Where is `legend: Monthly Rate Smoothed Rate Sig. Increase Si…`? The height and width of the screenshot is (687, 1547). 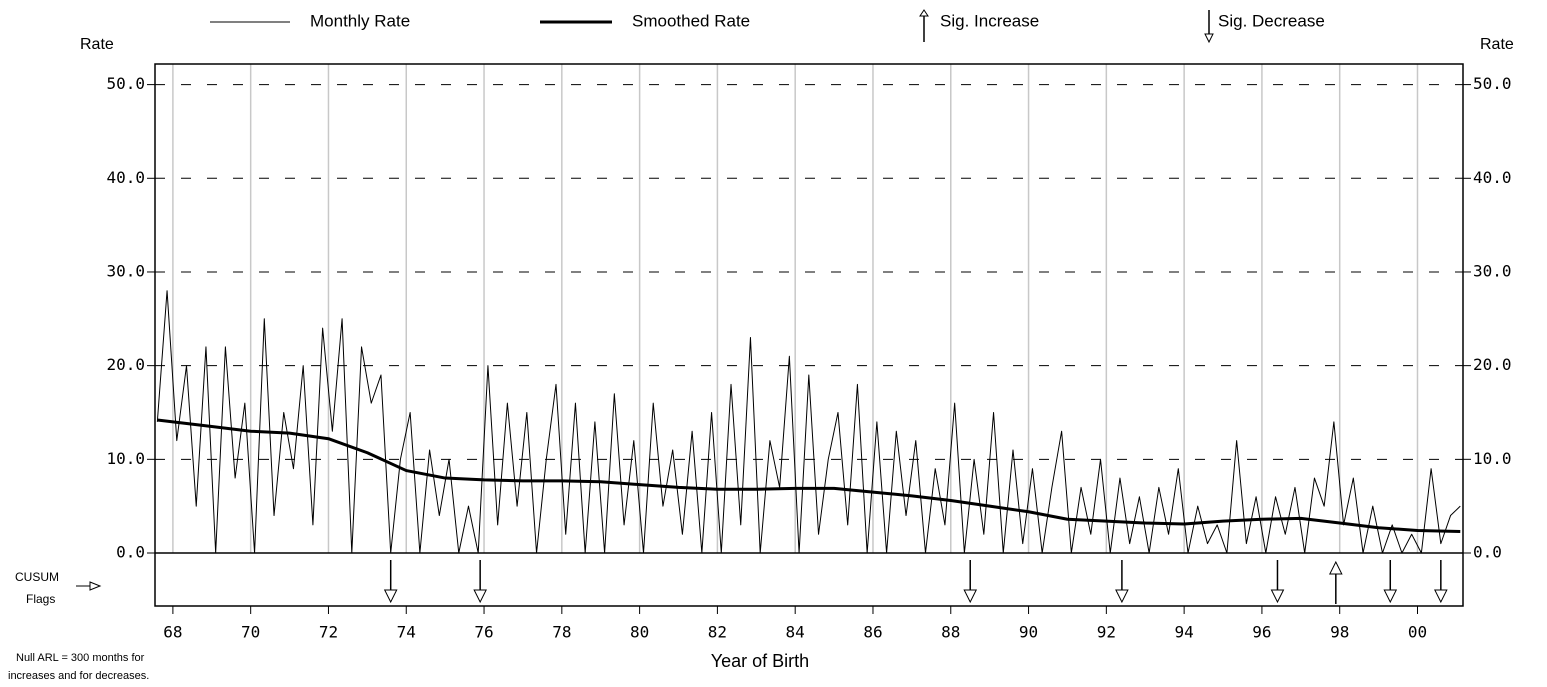
legend: Monthly Rate Smoothed Rate Sig. Increase Si… is located at coordinates (767, 26).